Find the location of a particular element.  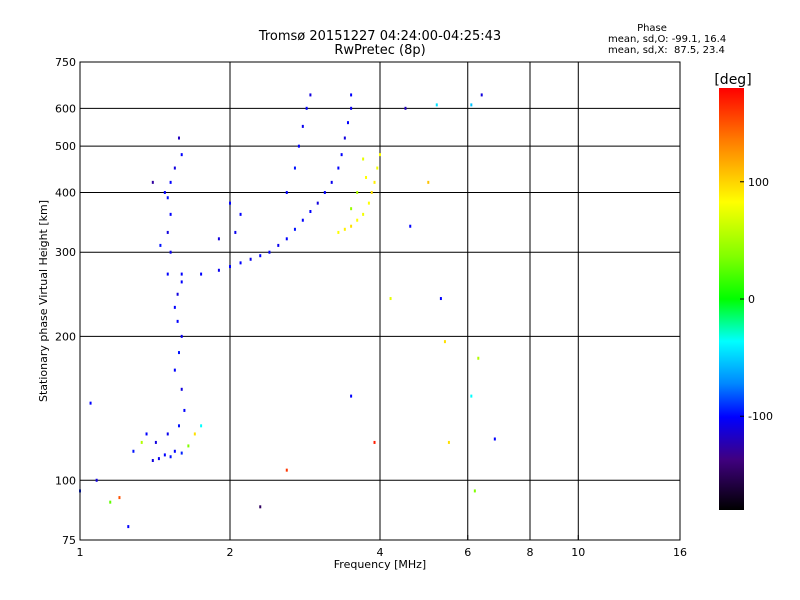

phase-stats-title: Phase is located at coordinates (652, 28).